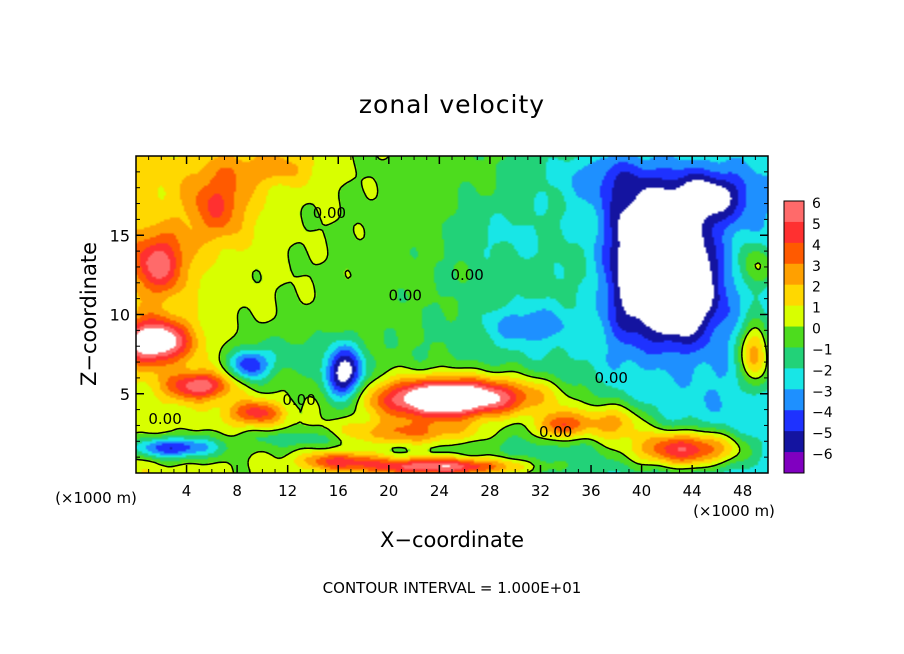  I want to click on x-tick-label: 16, so click(338, 491).